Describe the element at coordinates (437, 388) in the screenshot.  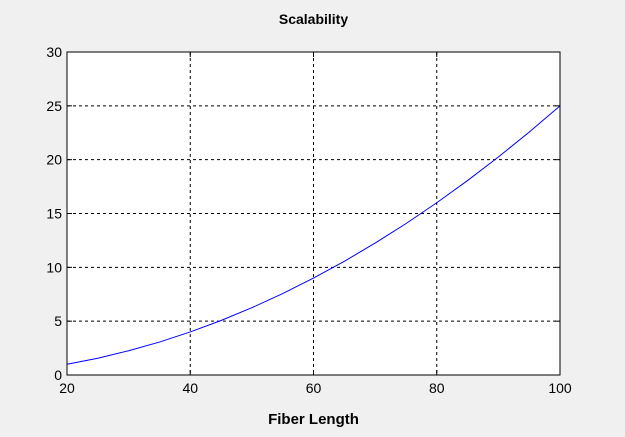
I see `x-tick-label: 80` at that location.